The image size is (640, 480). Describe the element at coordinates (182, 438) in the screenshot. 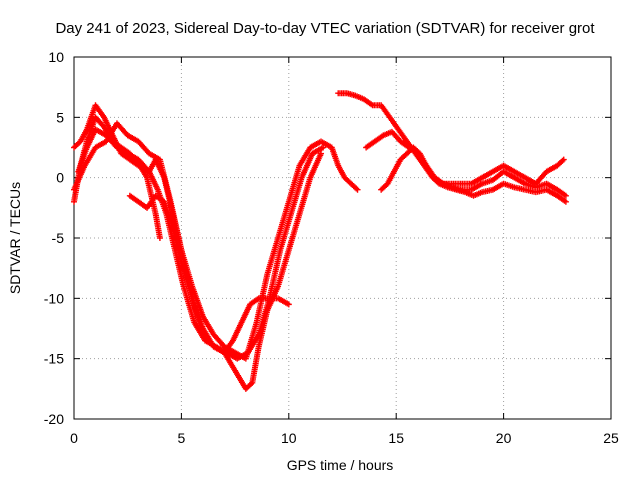

I see `x-tick-label: 5` at that location.